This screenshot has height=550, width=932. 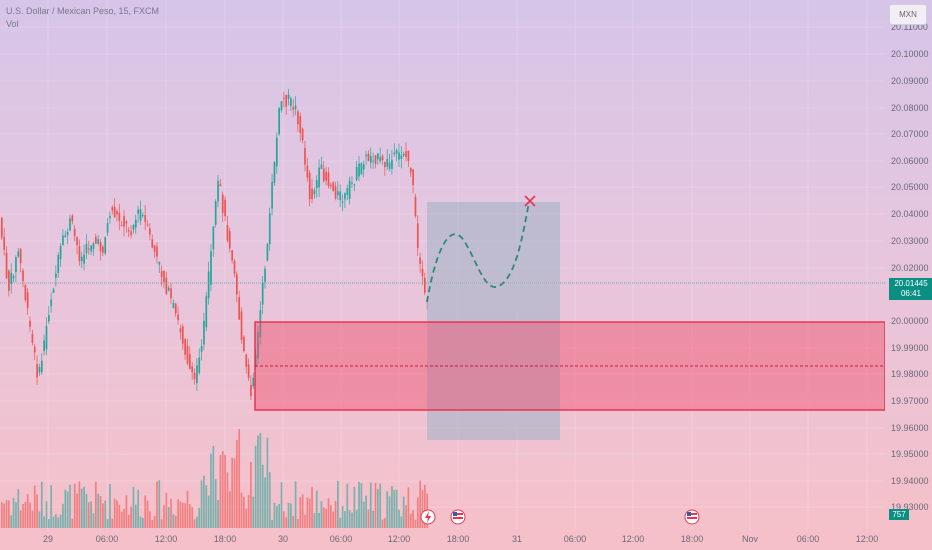 What do you see at coordinates (911, 293) in the screenshot?
I see `bar-countdown: 06:41` at bounding box center [911, 293].